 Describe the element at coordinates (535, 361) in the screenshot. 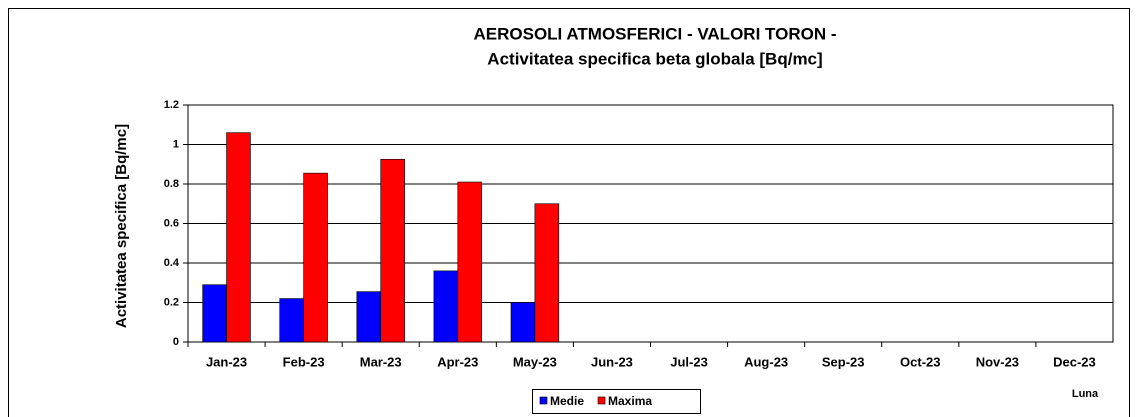

I see `x-tick-label: May-23` at that location.